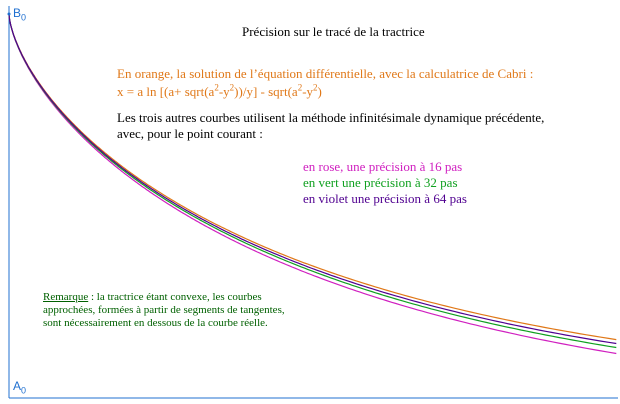 The image size is (620, 404). Describe the element at coordinates (383, 166) in the screenshot. I see `pink-legend: en rose, une précision à 16 pas` at that location.